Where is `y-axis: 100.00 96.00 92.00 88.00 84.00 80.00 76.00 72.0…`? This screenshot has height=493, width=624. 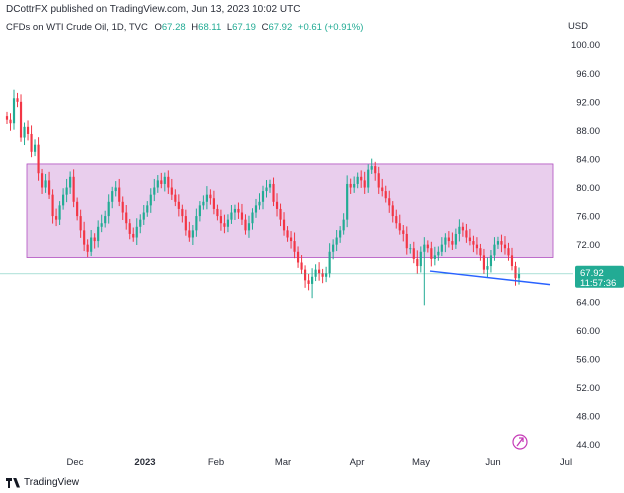 y-axis: 100.00 96.00 92.00 88.00 84.00 80.00 76.00 72.0… is located at coordinates (585, 245).